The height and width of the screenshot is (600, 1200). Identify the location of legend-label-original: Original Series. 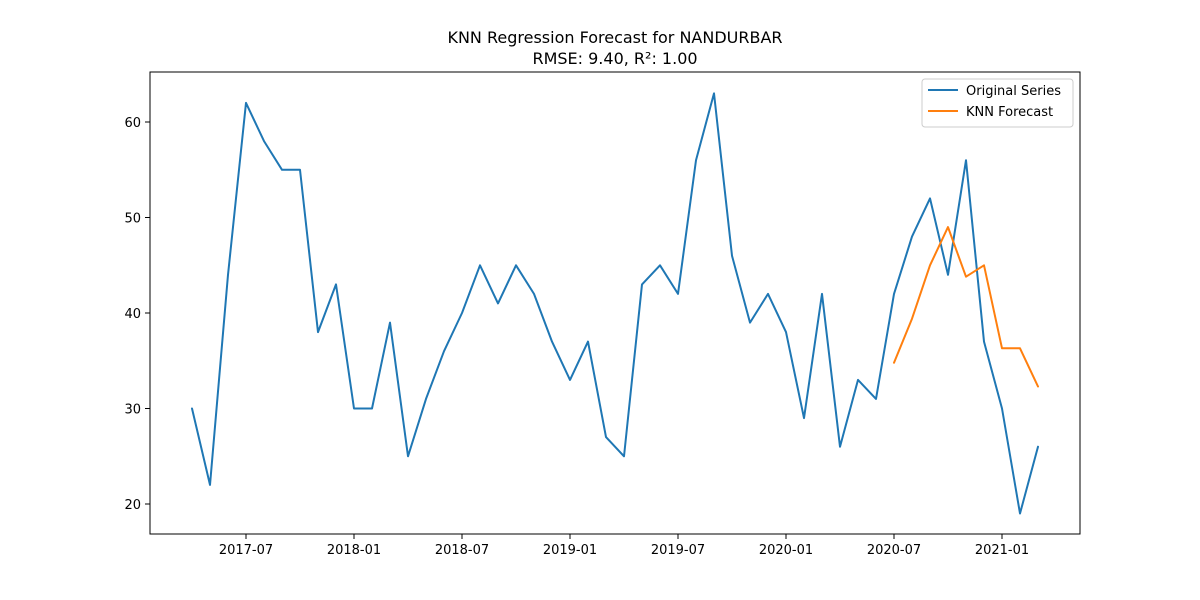
(1013, 91).